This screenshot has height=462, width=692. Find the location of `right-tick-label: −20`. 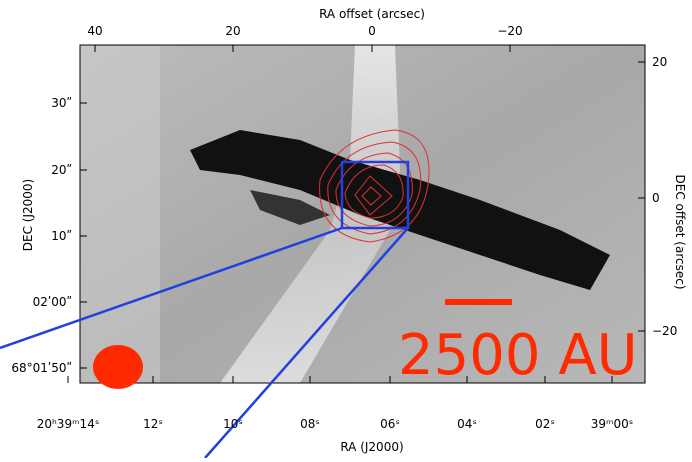

right-tick-label: −20 is located at coordinates (664, 331).